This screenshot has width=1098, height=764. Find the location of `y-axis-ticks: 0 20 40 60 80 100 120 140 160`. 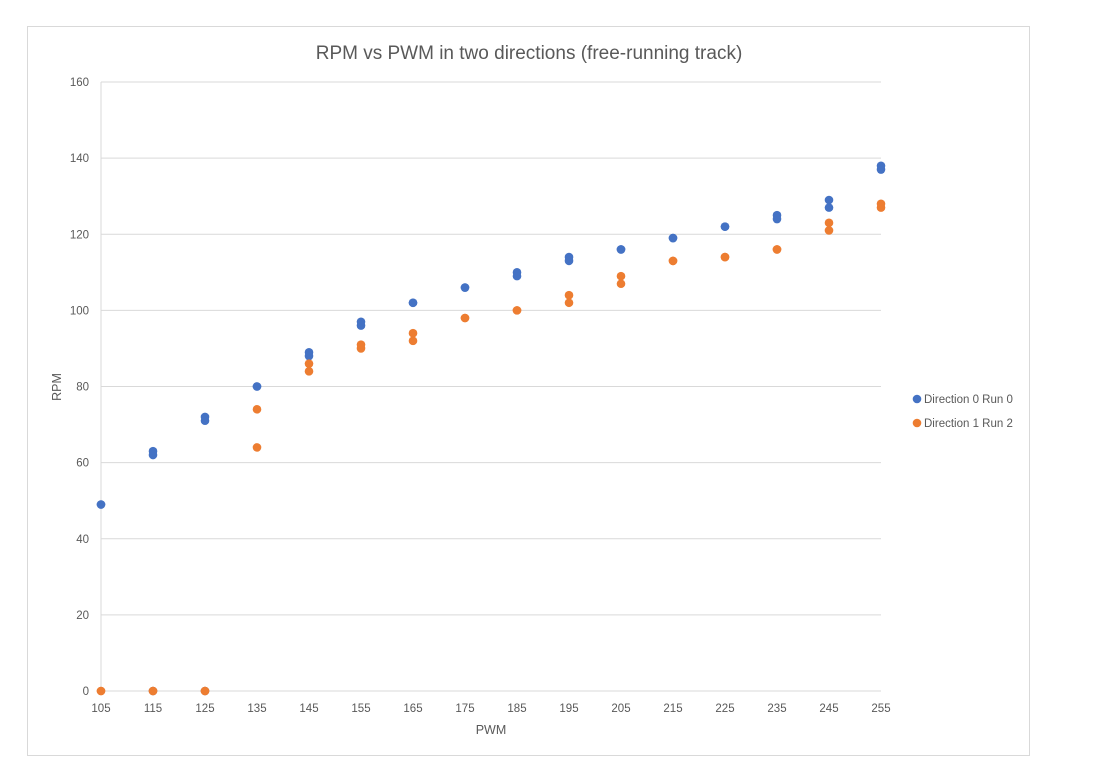

y-axis-ticks: 0 20 40 60 80 100 120 140 160 is located at coordinates (79, 387).